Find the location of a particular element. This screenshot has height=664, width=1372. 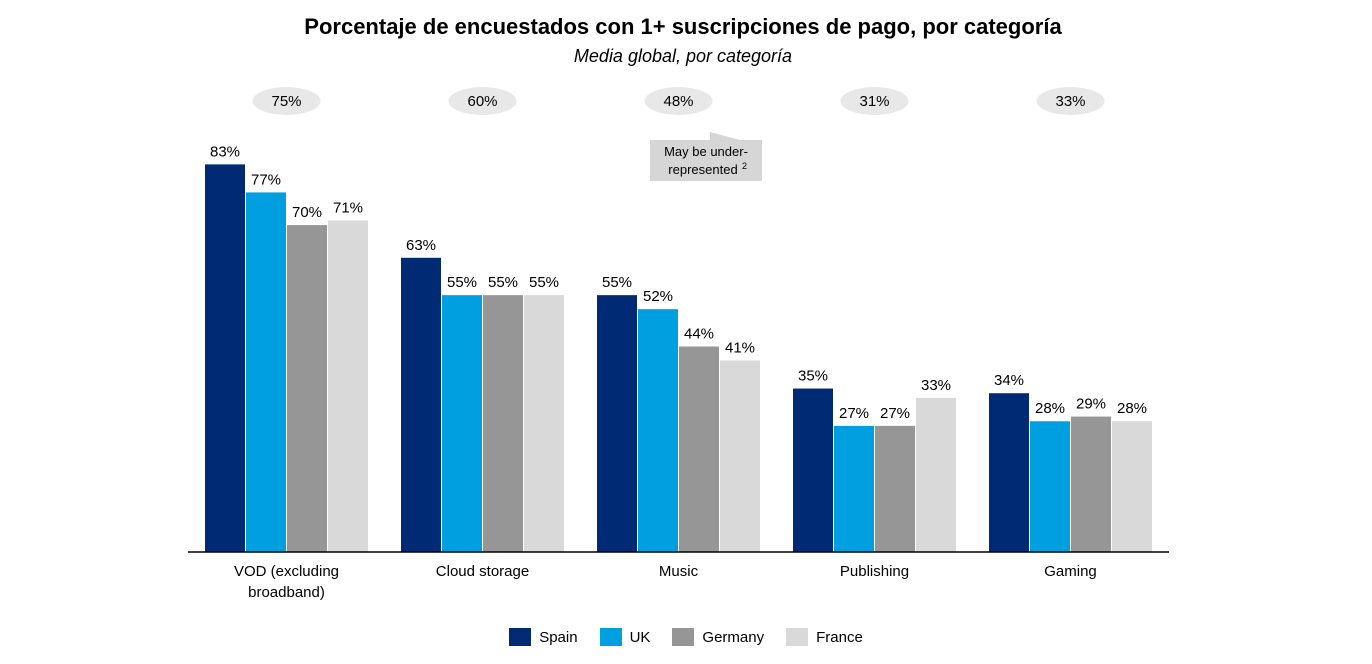

note-superscript: 2 is located at coordinates (744, 166).